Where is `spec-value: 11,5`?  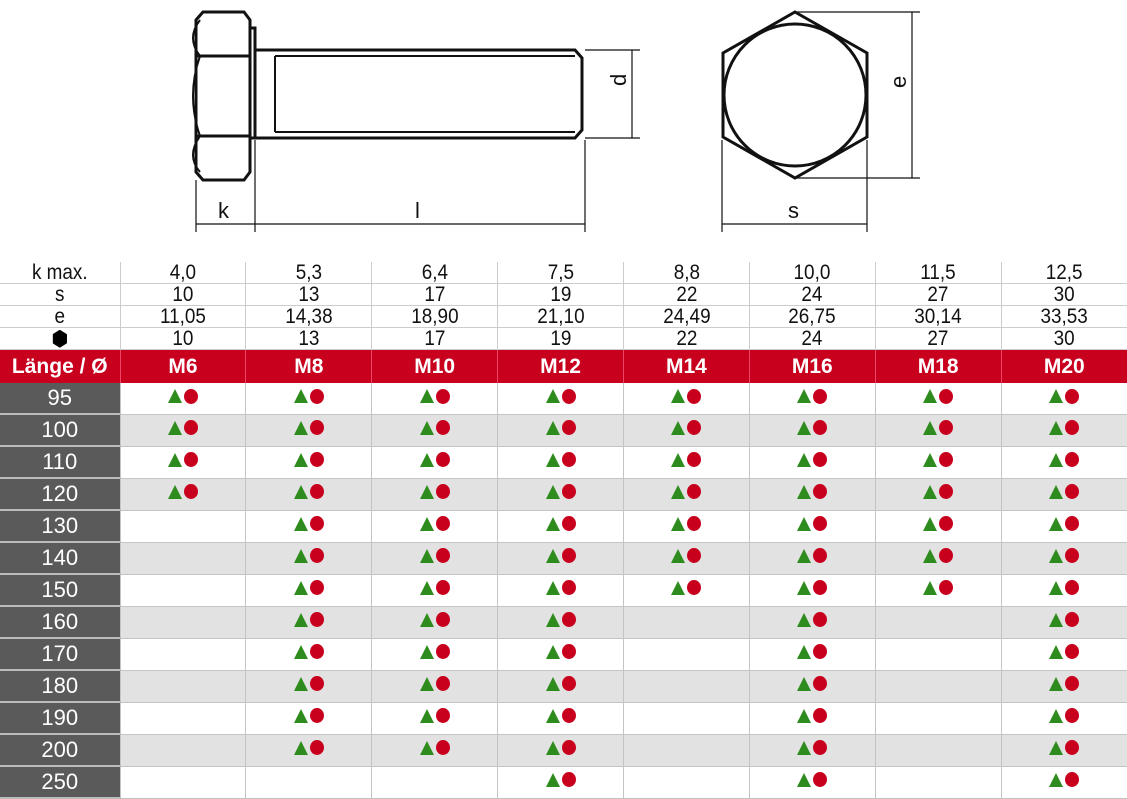
spec-value: 11,5 is located at coordinates (938, 273).